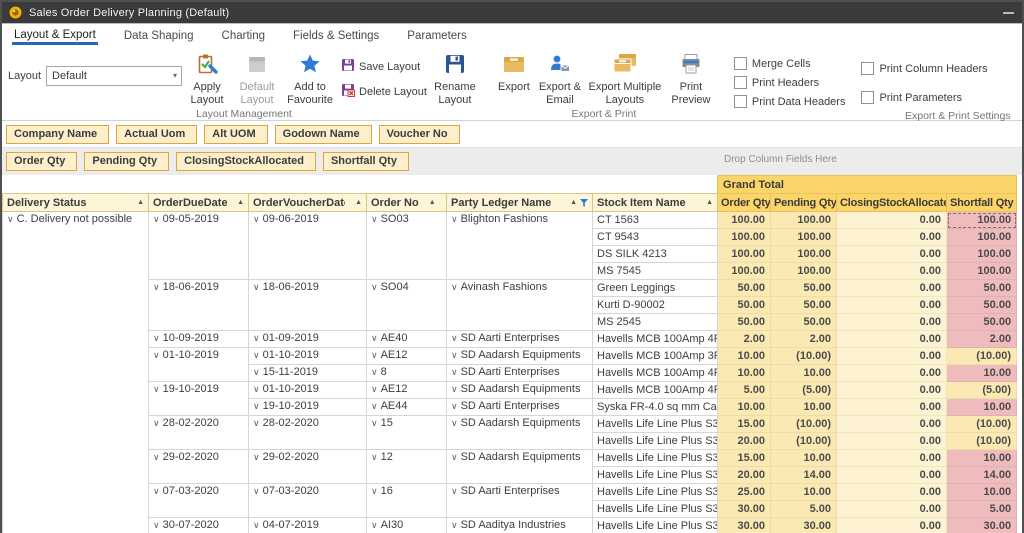  What do you see at coordinates (744, 492) in the screenshot?
I see `value-cell-order-qty: 25.00` at bounding box center [744, 492].